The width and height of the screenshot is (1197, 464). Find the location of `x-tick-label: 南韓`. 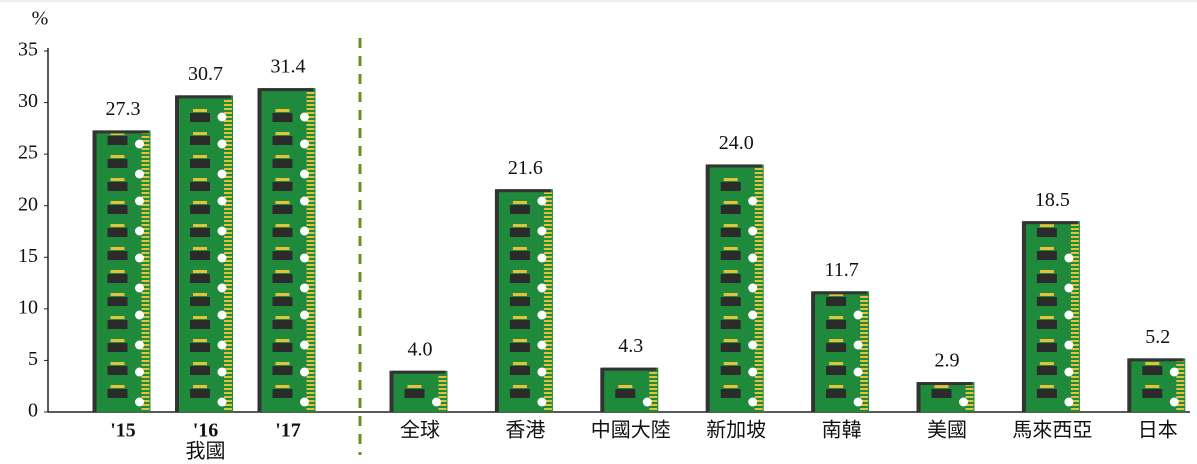

x-tick-label: 南韓 is located at coordinates (842, 430).